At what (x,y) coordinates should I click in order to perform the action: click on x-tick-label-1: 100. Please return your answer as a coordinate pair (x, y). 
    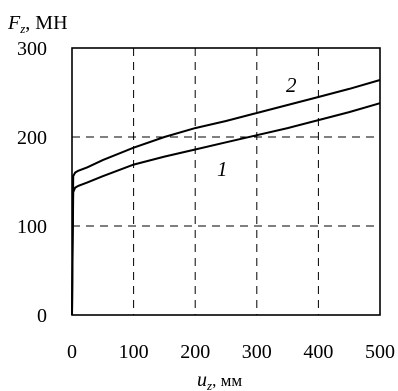
    Looking at the image, I should click on (134, 352).